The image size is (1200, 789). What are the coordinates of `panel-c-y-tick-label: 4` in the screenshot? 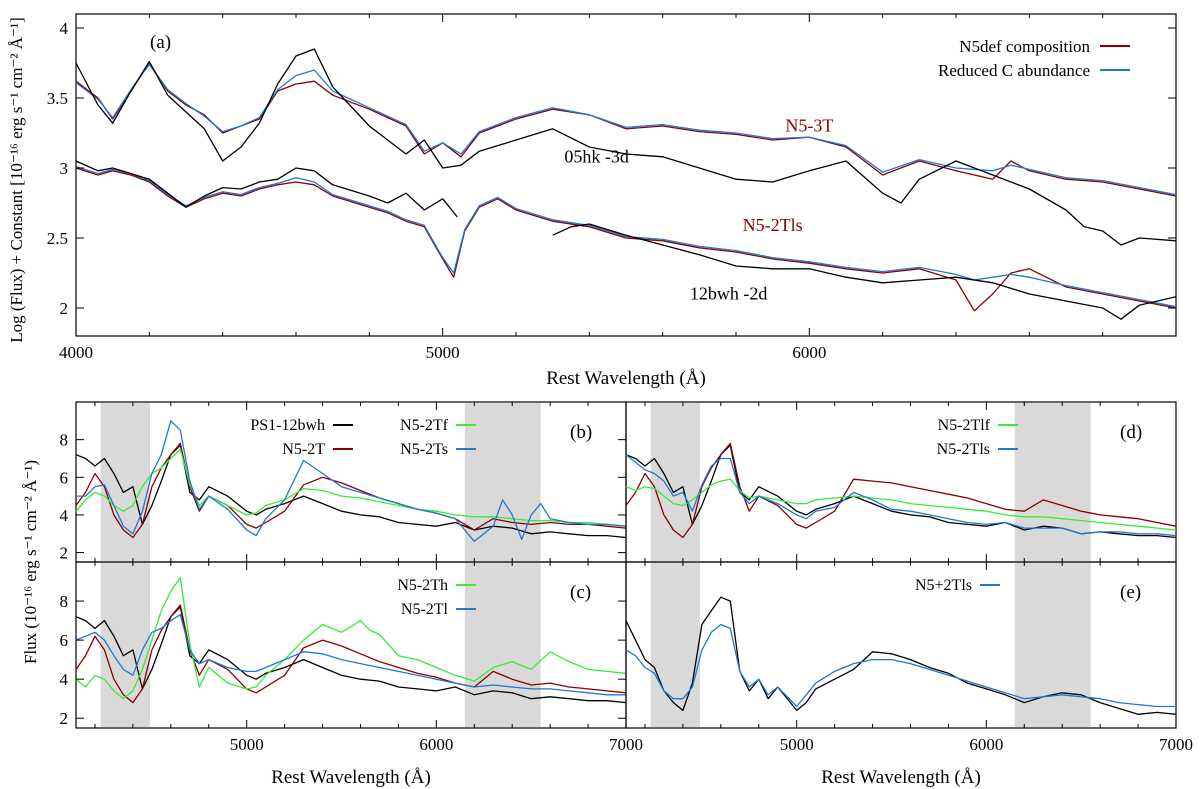 It's located at (64, 679).